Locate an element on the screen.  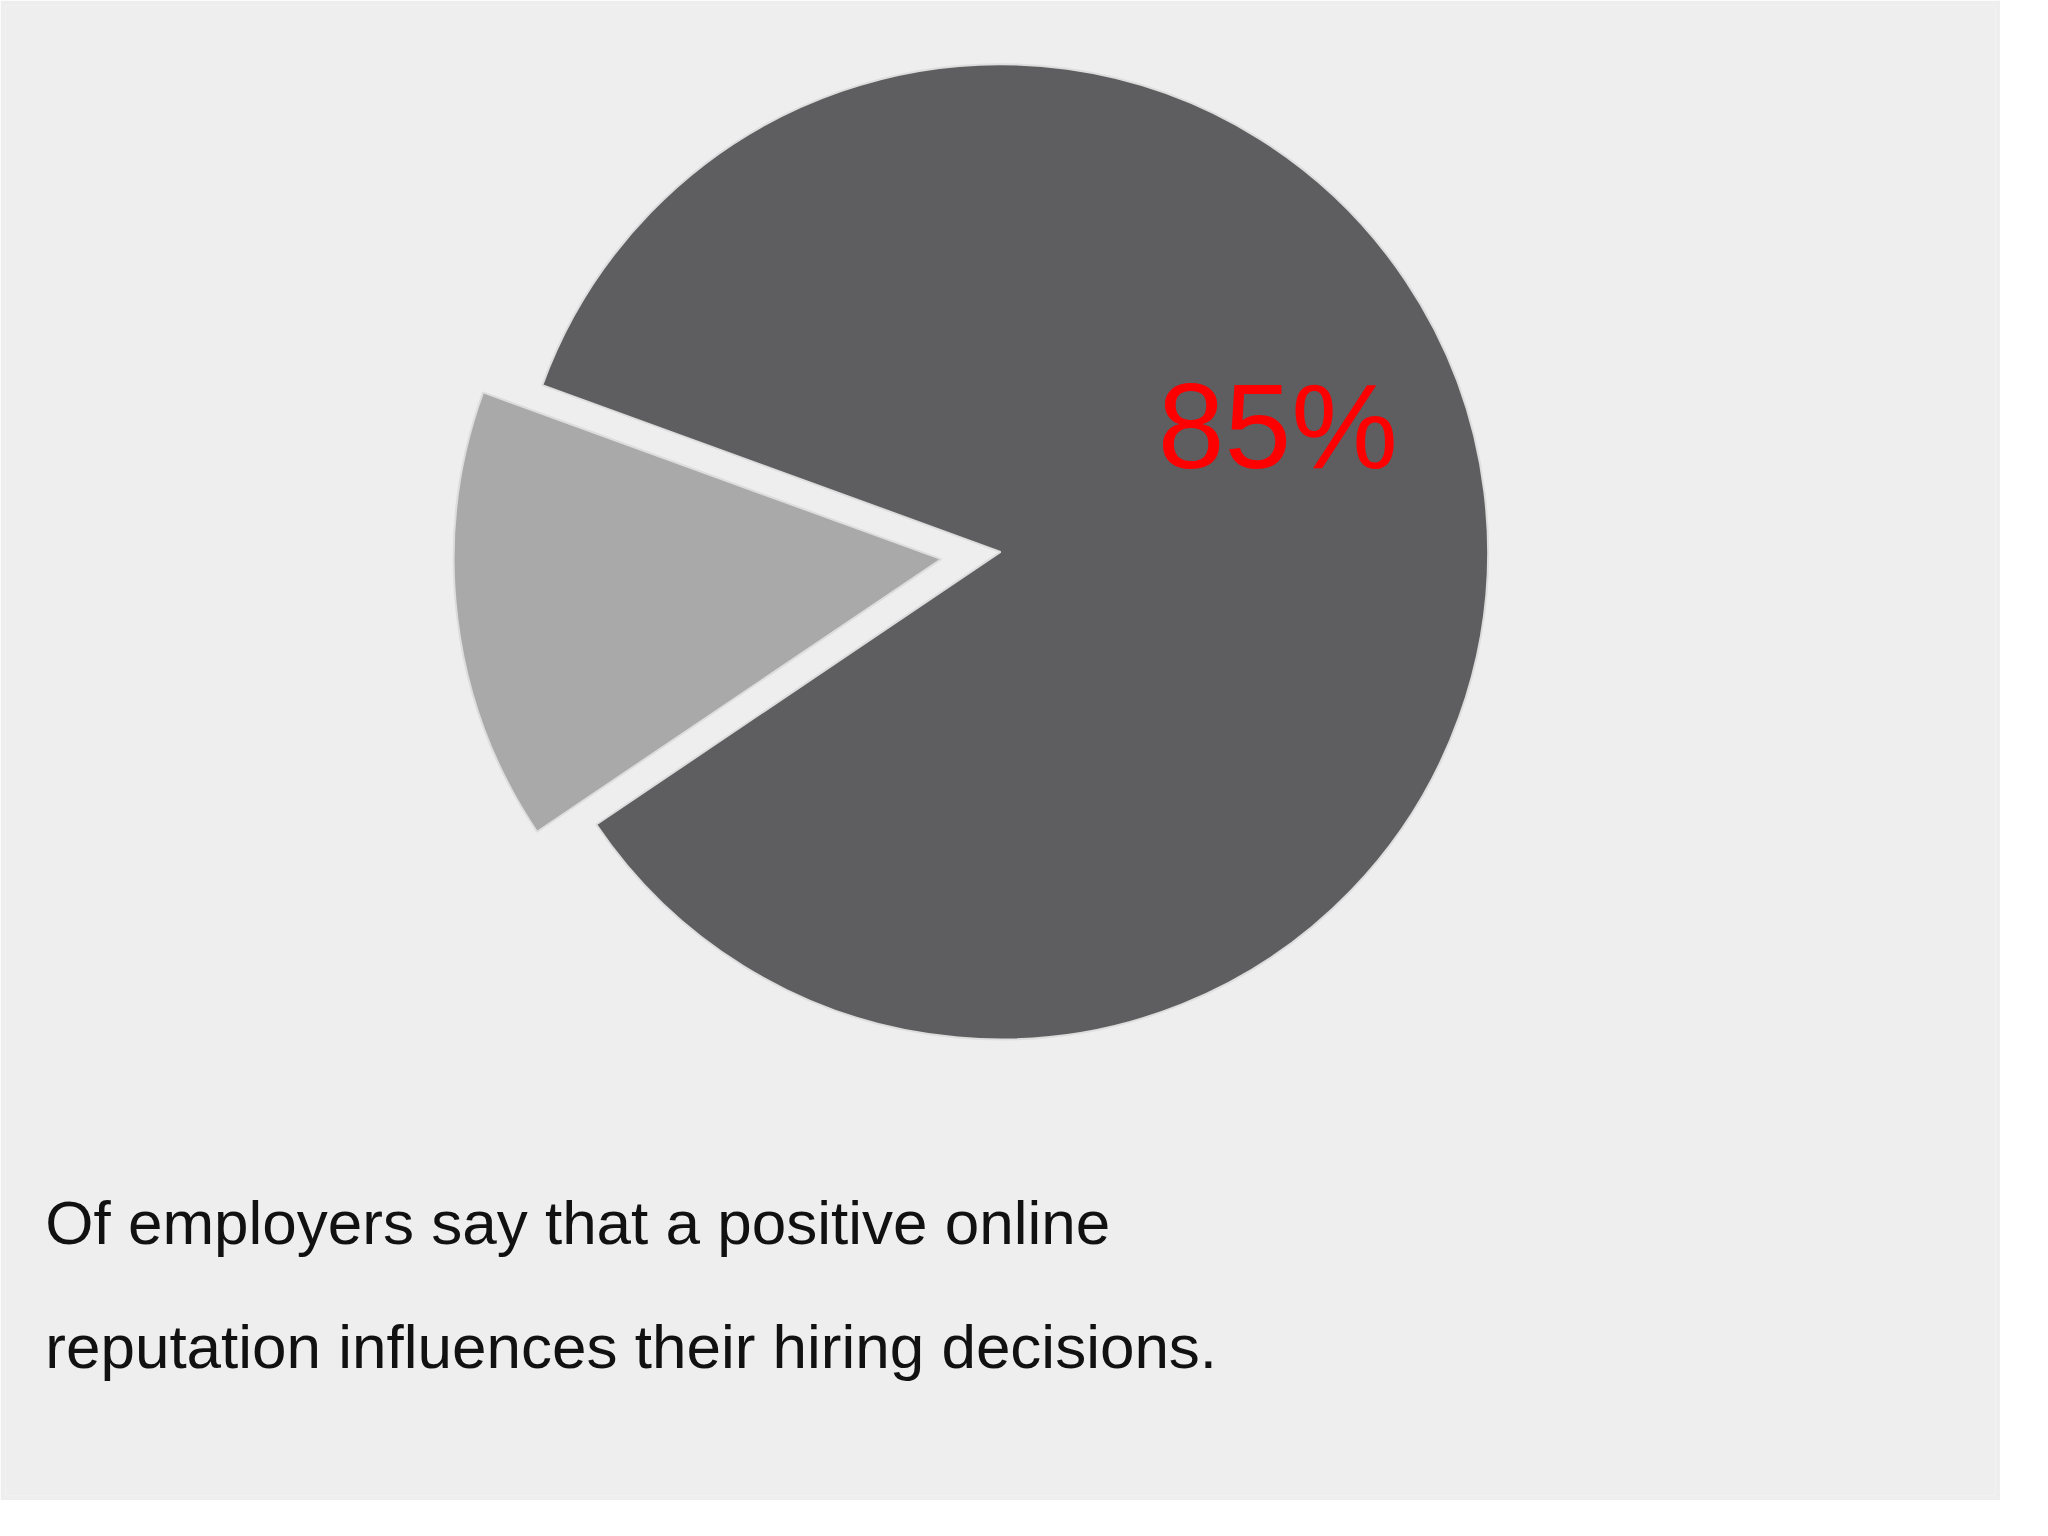
text: Of employers say that a positive online reputation influences their hiring decisions. is located at coordinates (631, 1284).